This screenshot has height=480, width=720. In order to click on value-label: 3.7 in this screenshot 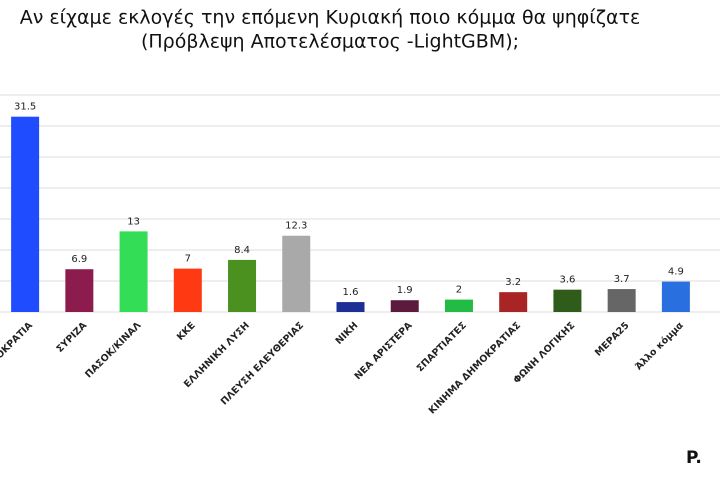, I will do `click(622, 279)`.